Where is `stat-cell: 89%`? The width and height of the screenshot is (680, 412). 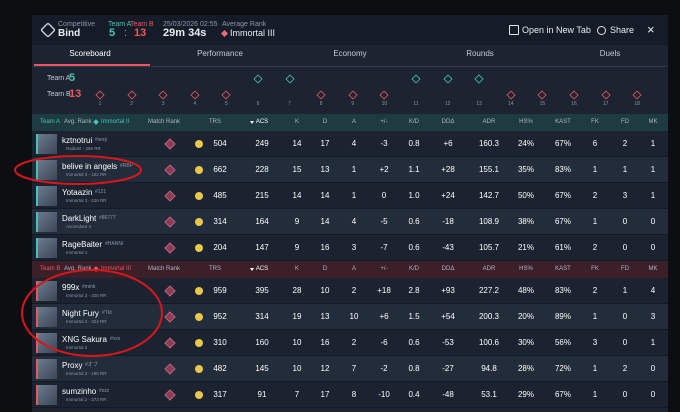 stat-cell: 89% is located at coordinates (562, 316).